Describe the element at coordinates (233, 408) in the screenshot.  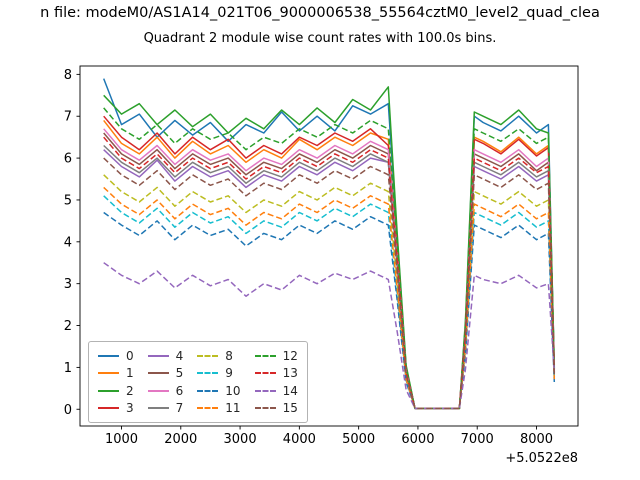
I see `legend-label: 11` at that location.